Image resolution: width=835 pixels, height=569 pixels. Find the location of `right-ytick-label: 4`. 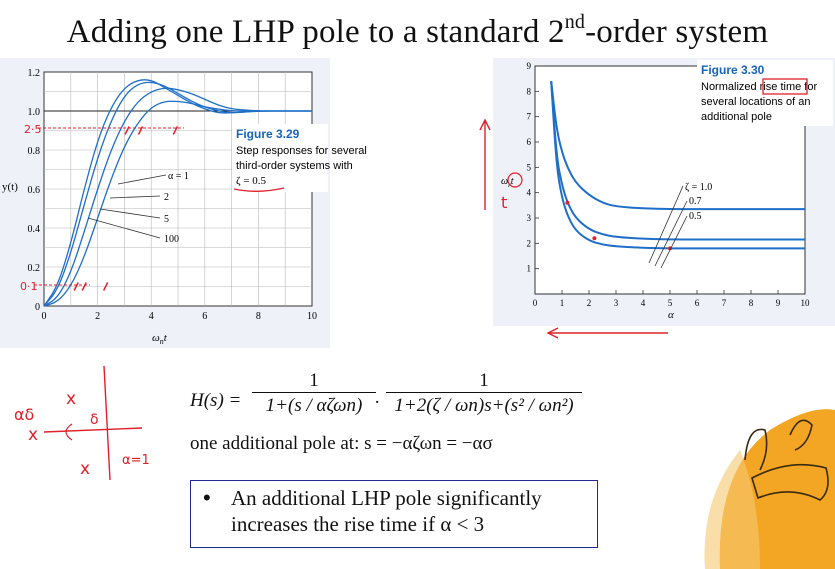

right-ytick-label: 4 is located at coordinates (529, 193).